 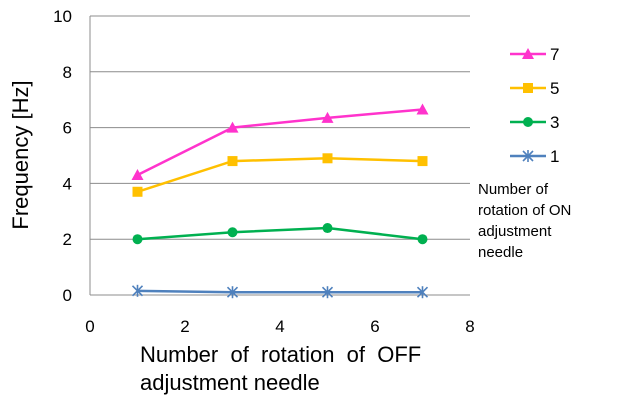 What do you see at coordinates (67, 72) in the screenshot?
I see `y-tick-label: 8` at bounding box center [67, 72].